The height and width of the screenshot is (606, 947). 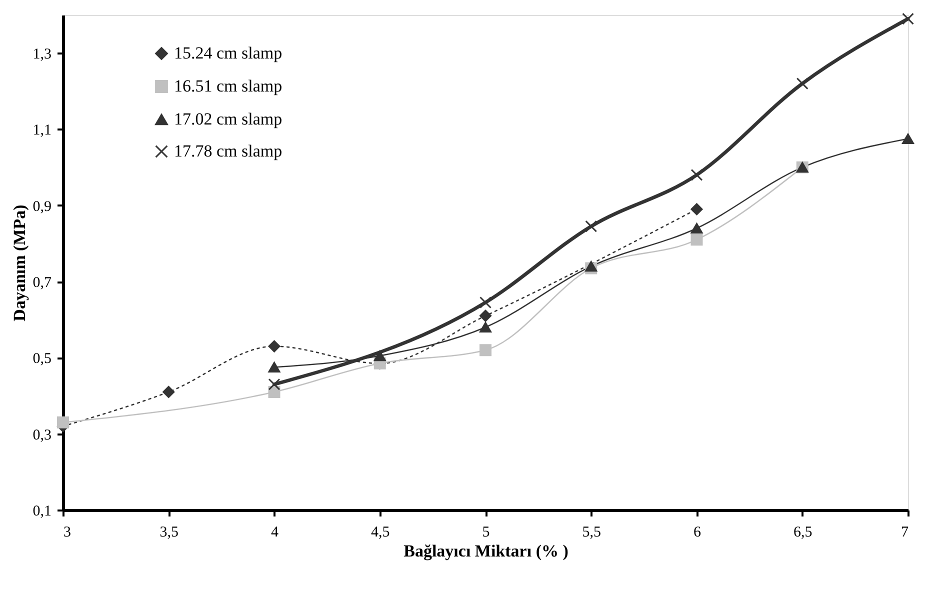 What do you see at coordinates (42, 54) in the screenshot?
I see `y-tick-label: 1,3` at bounding box center [42, 54].